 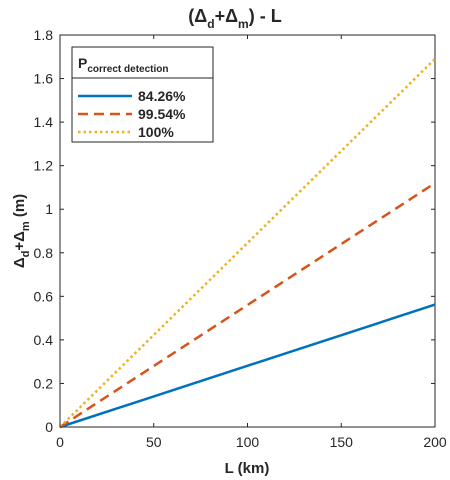 I want to click on y-axis-label-subscript: m, so click(x=26, y=226).